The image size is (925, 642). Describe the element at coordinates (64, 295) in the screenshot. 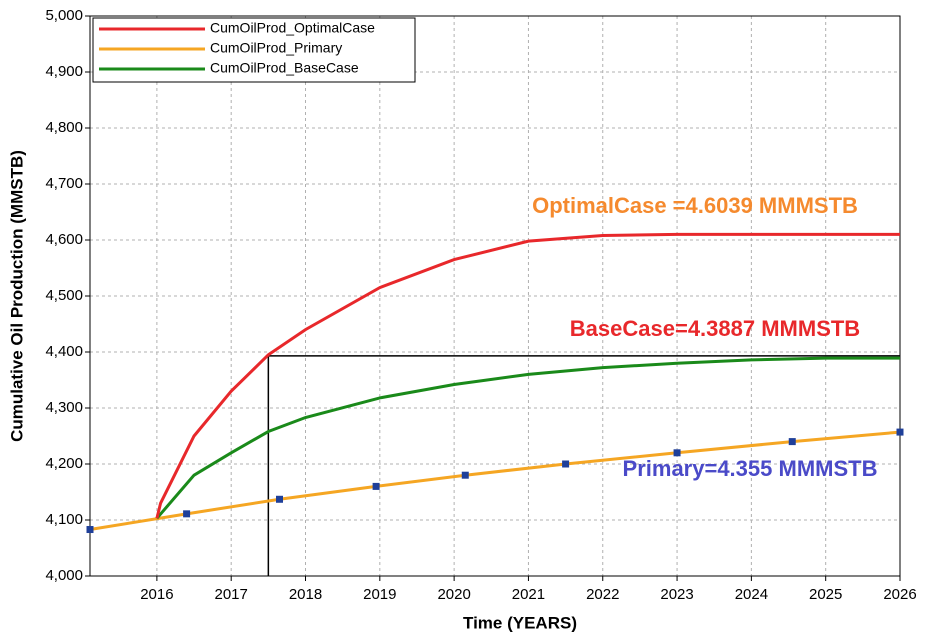

I see `y-tick-label: 4,500` at that location.